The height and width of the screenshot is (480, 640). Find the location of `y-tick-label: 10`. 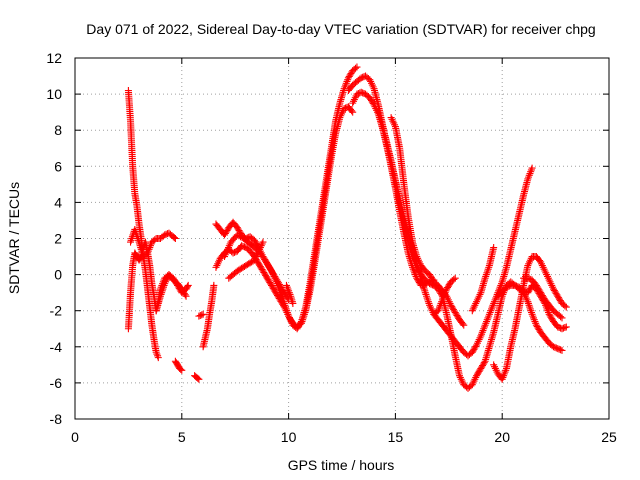

y-tick-label: 10 is located at coordinates (54, 94).